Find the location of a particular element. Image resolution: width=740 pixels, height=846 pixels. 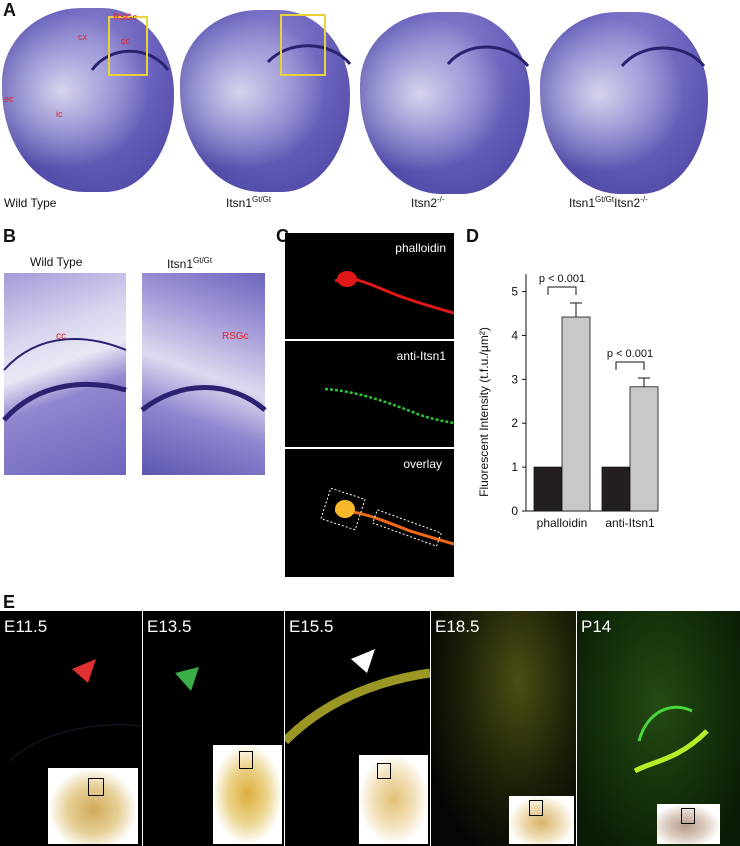

chart-labels: phalloidin p < 0.001 anti-Itsn1 p < 0.001 is located at coordinates (596, 401).